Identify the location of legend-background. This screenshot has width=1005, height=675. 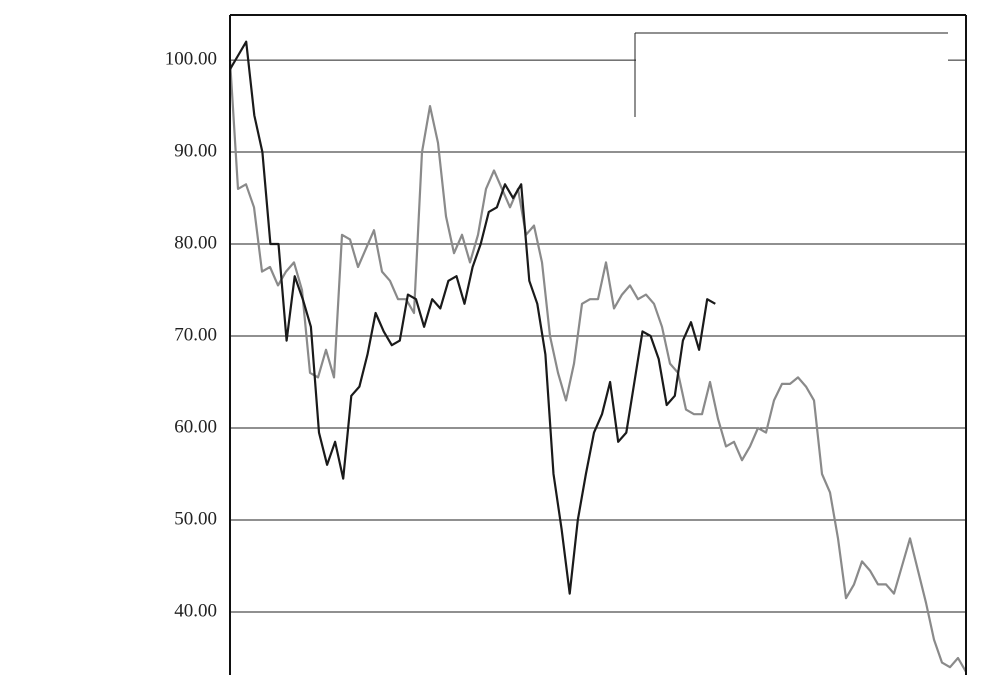
(792, 75).